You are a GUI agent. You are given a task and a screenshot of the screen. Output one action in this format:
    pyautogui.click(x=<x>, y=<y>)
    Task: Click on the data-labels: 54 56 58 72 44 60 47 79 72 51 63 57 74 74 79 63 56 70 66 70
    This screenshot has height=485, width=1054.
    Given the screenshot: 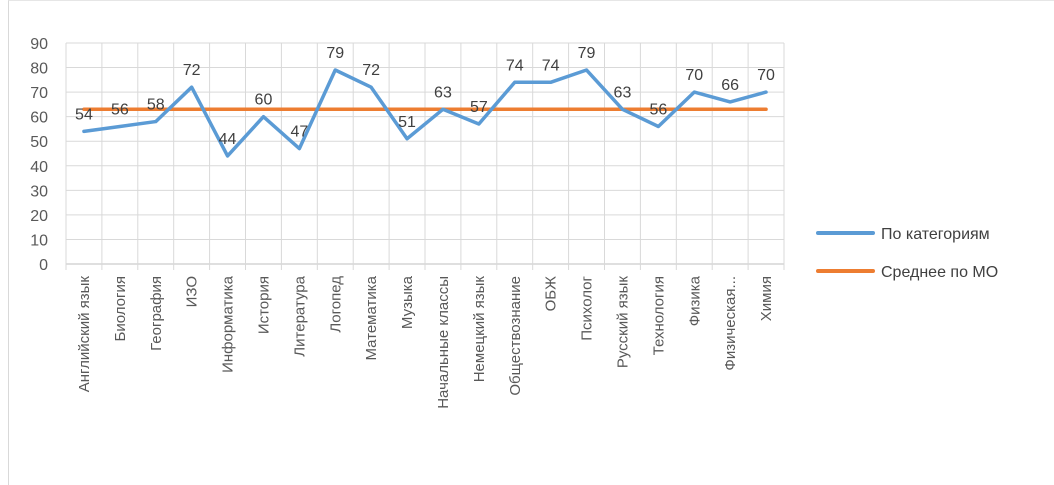 What is the action you would take?
    pyautogui.click(x=425, y=96)
    